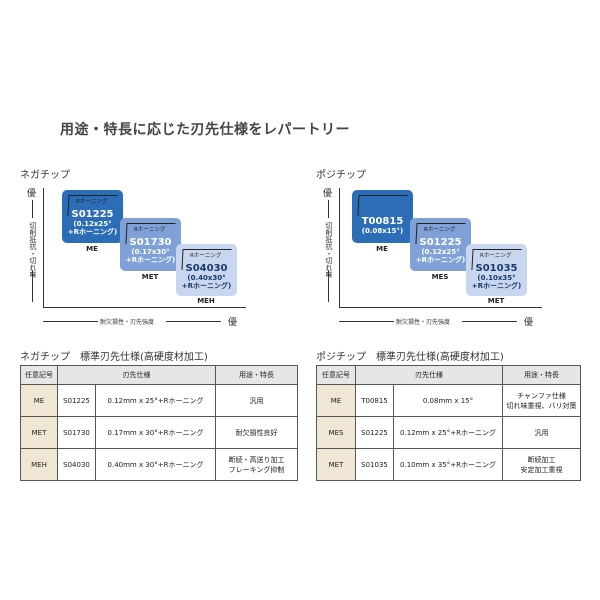 Image resolution: width=600 pixels, height=600 pixels. I want to click on use-line-2: フレーキング抑制, so click(256, 469).